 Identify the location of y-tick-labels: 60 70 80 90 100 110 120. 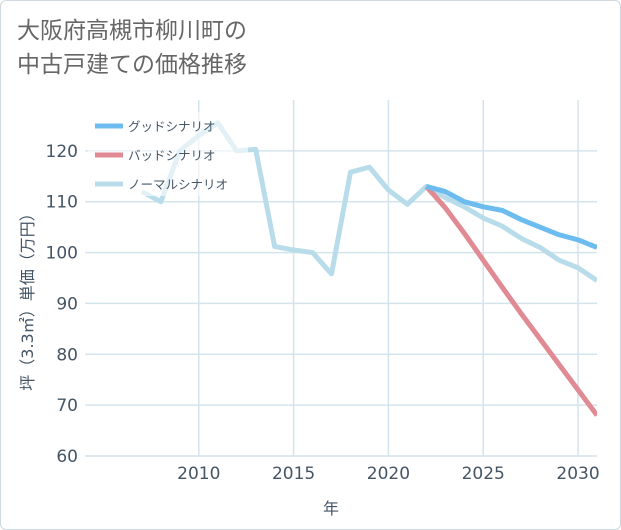
(62, 304).